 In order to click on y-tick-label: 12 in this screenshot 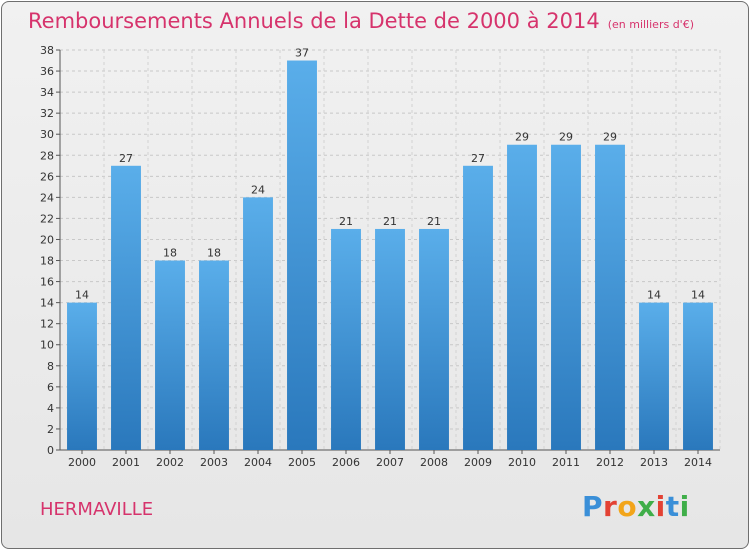, I will do `click(47, 324)`.